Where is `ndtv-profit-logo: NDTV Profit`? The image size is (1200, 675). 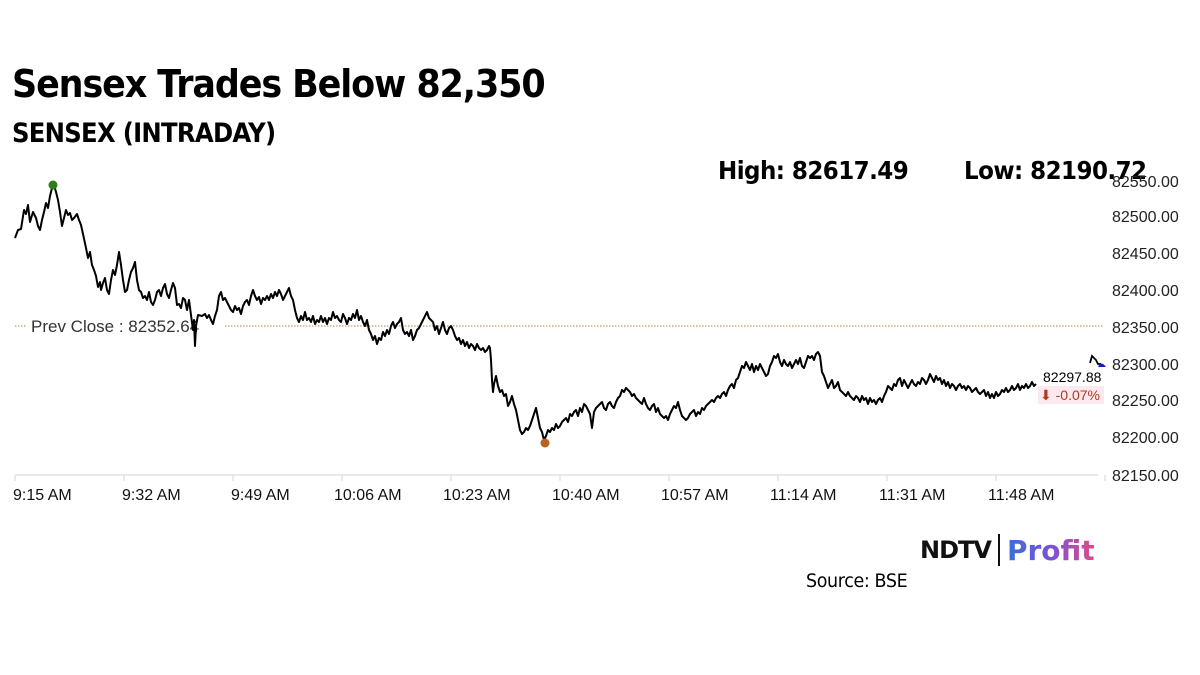
ndtv-profit-logo: NDTV Profit is located at coordinates (1007, 550).